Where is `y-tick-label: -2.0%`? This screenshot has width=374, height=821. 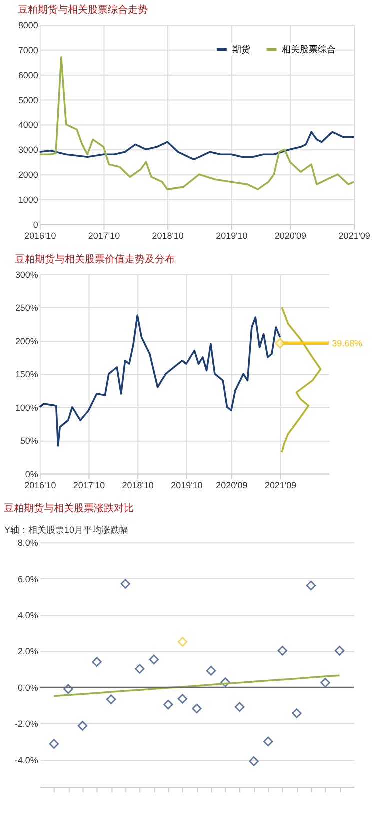 y-tick-label: -2.0% is located at coordinates (26, 724).